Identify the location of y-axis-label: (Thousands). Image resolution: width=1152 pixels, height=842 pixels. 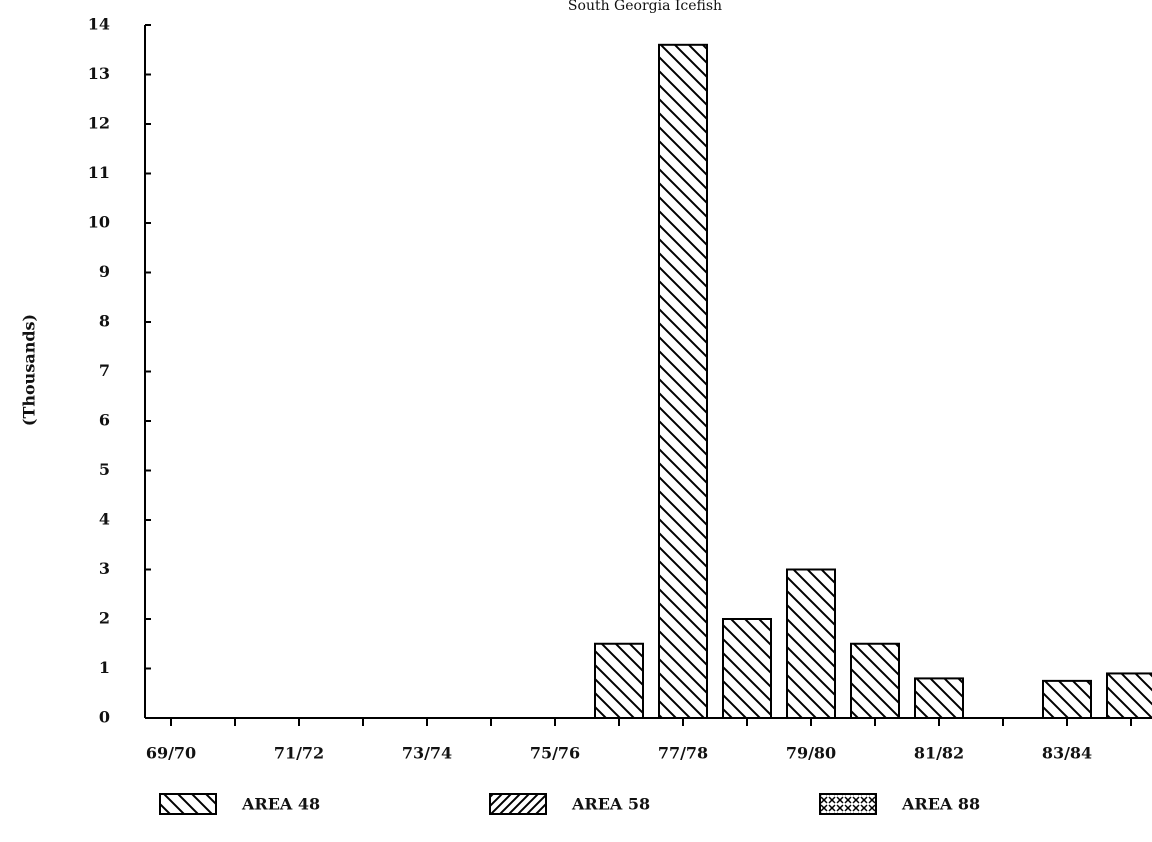
(29, 370).